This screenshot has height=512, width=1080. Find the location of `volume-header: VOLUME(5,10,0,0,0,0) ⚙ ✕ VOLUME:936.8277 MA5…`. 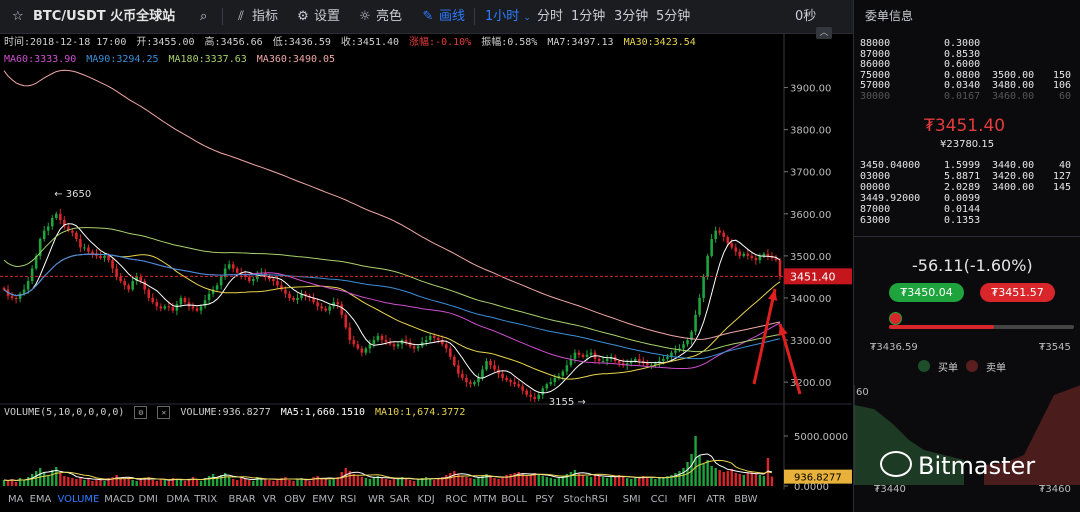

volume-header: VOLUME(5,10,0,0,0,0) ⚙ ✕ VOLUME:936.8277 MA5… is located at coordinates (237, 413).